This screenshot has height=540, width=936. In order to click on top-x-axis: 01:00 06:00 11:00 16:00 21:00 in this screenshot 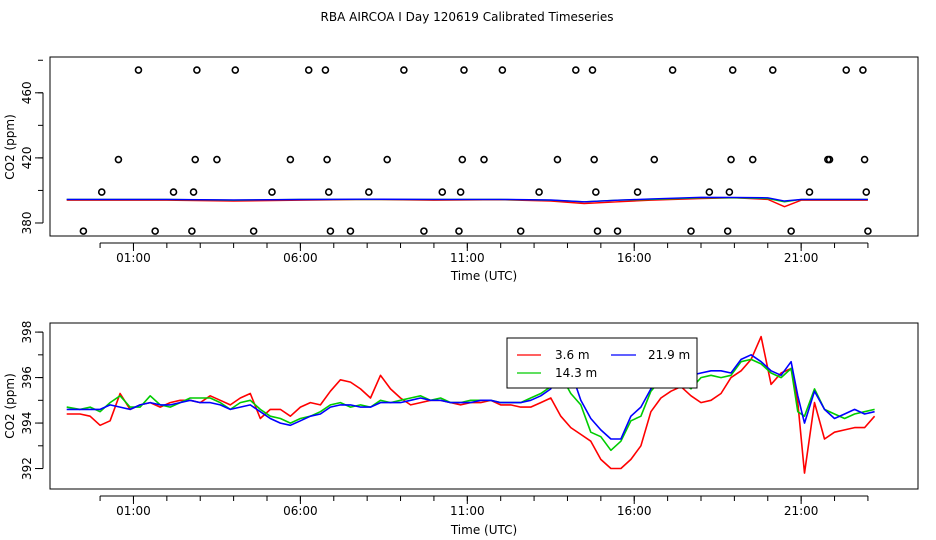, I will do `click(484, 253)`.